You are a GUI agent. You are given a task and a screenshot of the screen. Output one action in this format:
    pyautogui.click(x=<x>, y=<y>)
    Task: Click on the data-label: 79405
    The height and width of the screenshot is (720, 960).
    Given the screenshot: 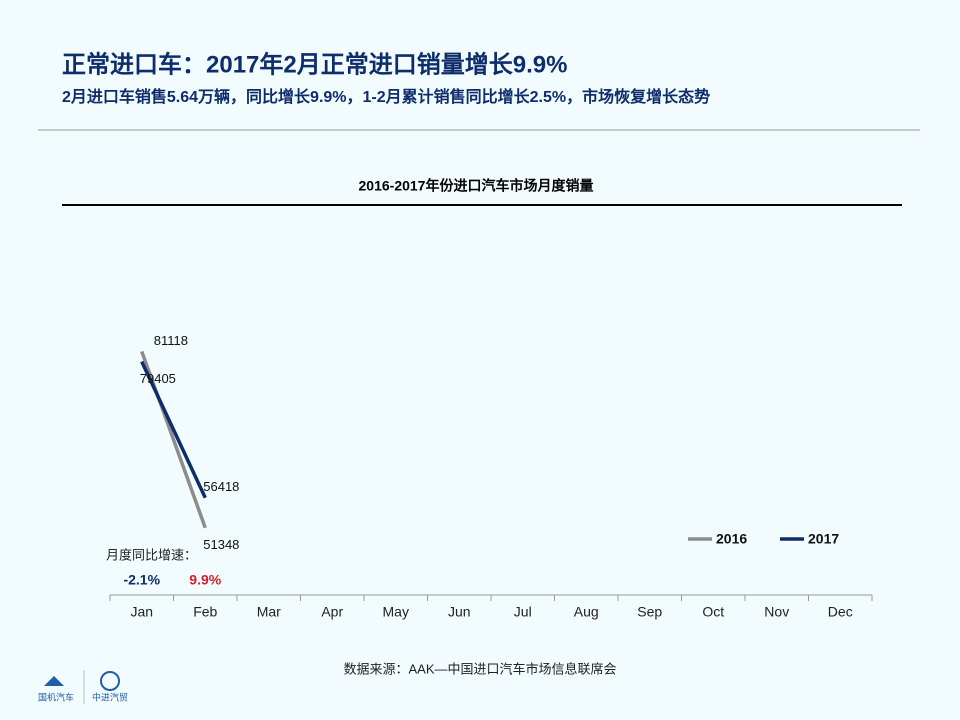 What is the action you would take?
    pyautogui.click(x=158, y=378)
    